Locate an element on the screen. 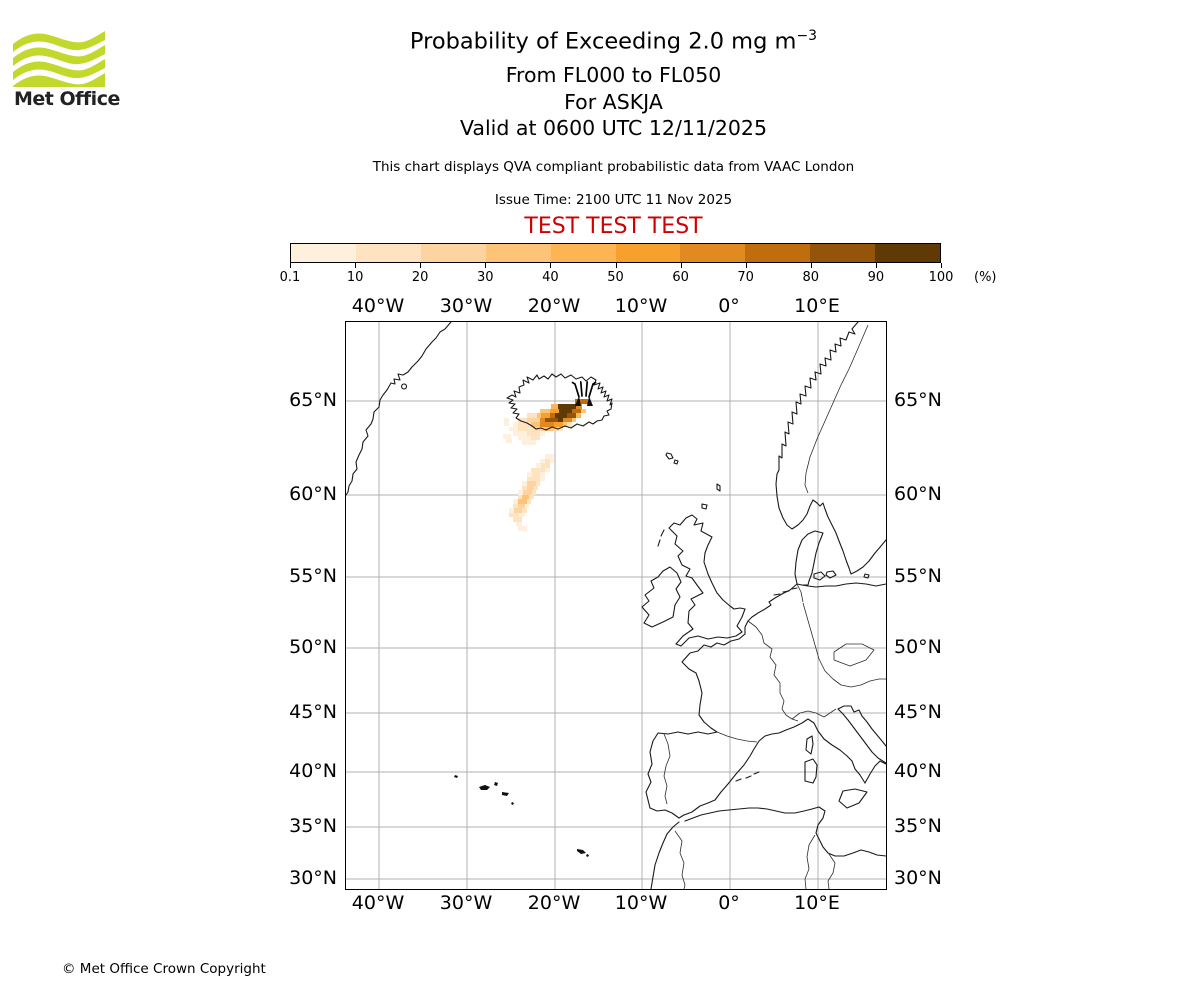  subtitle-flight-levels: From FL000 to FL050 is located at coordinates (613, 75).